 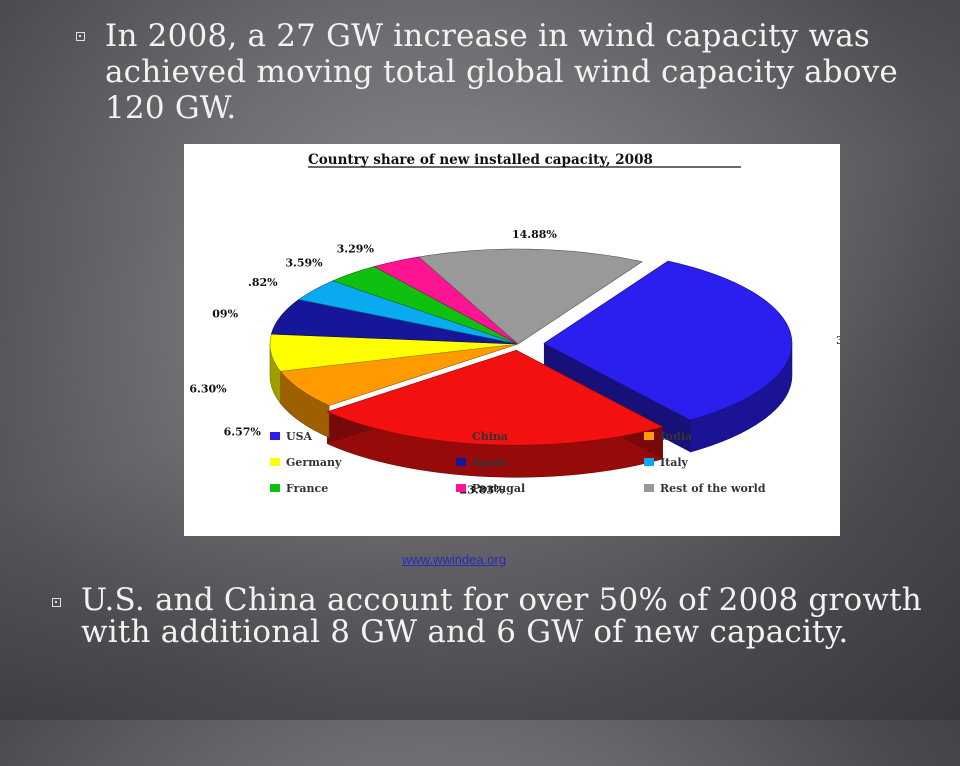 I want to click on legend-swatch-italy, so click(x=649, y=462).